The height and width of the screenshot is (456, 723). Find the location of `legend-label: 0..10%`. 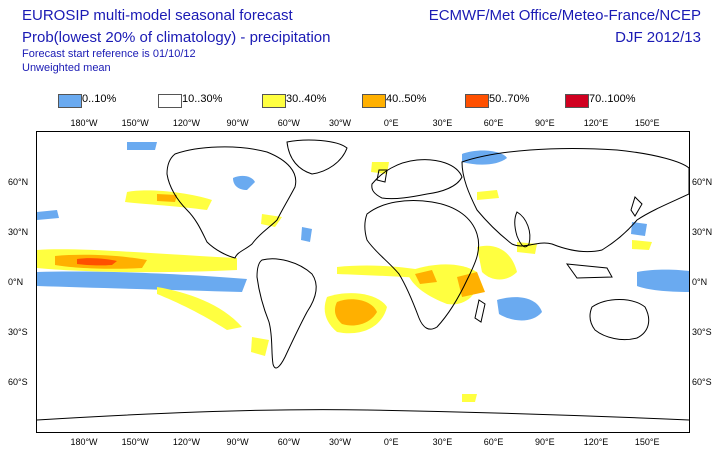

legend-label: 0..10% is located at coordinates (99, 99).